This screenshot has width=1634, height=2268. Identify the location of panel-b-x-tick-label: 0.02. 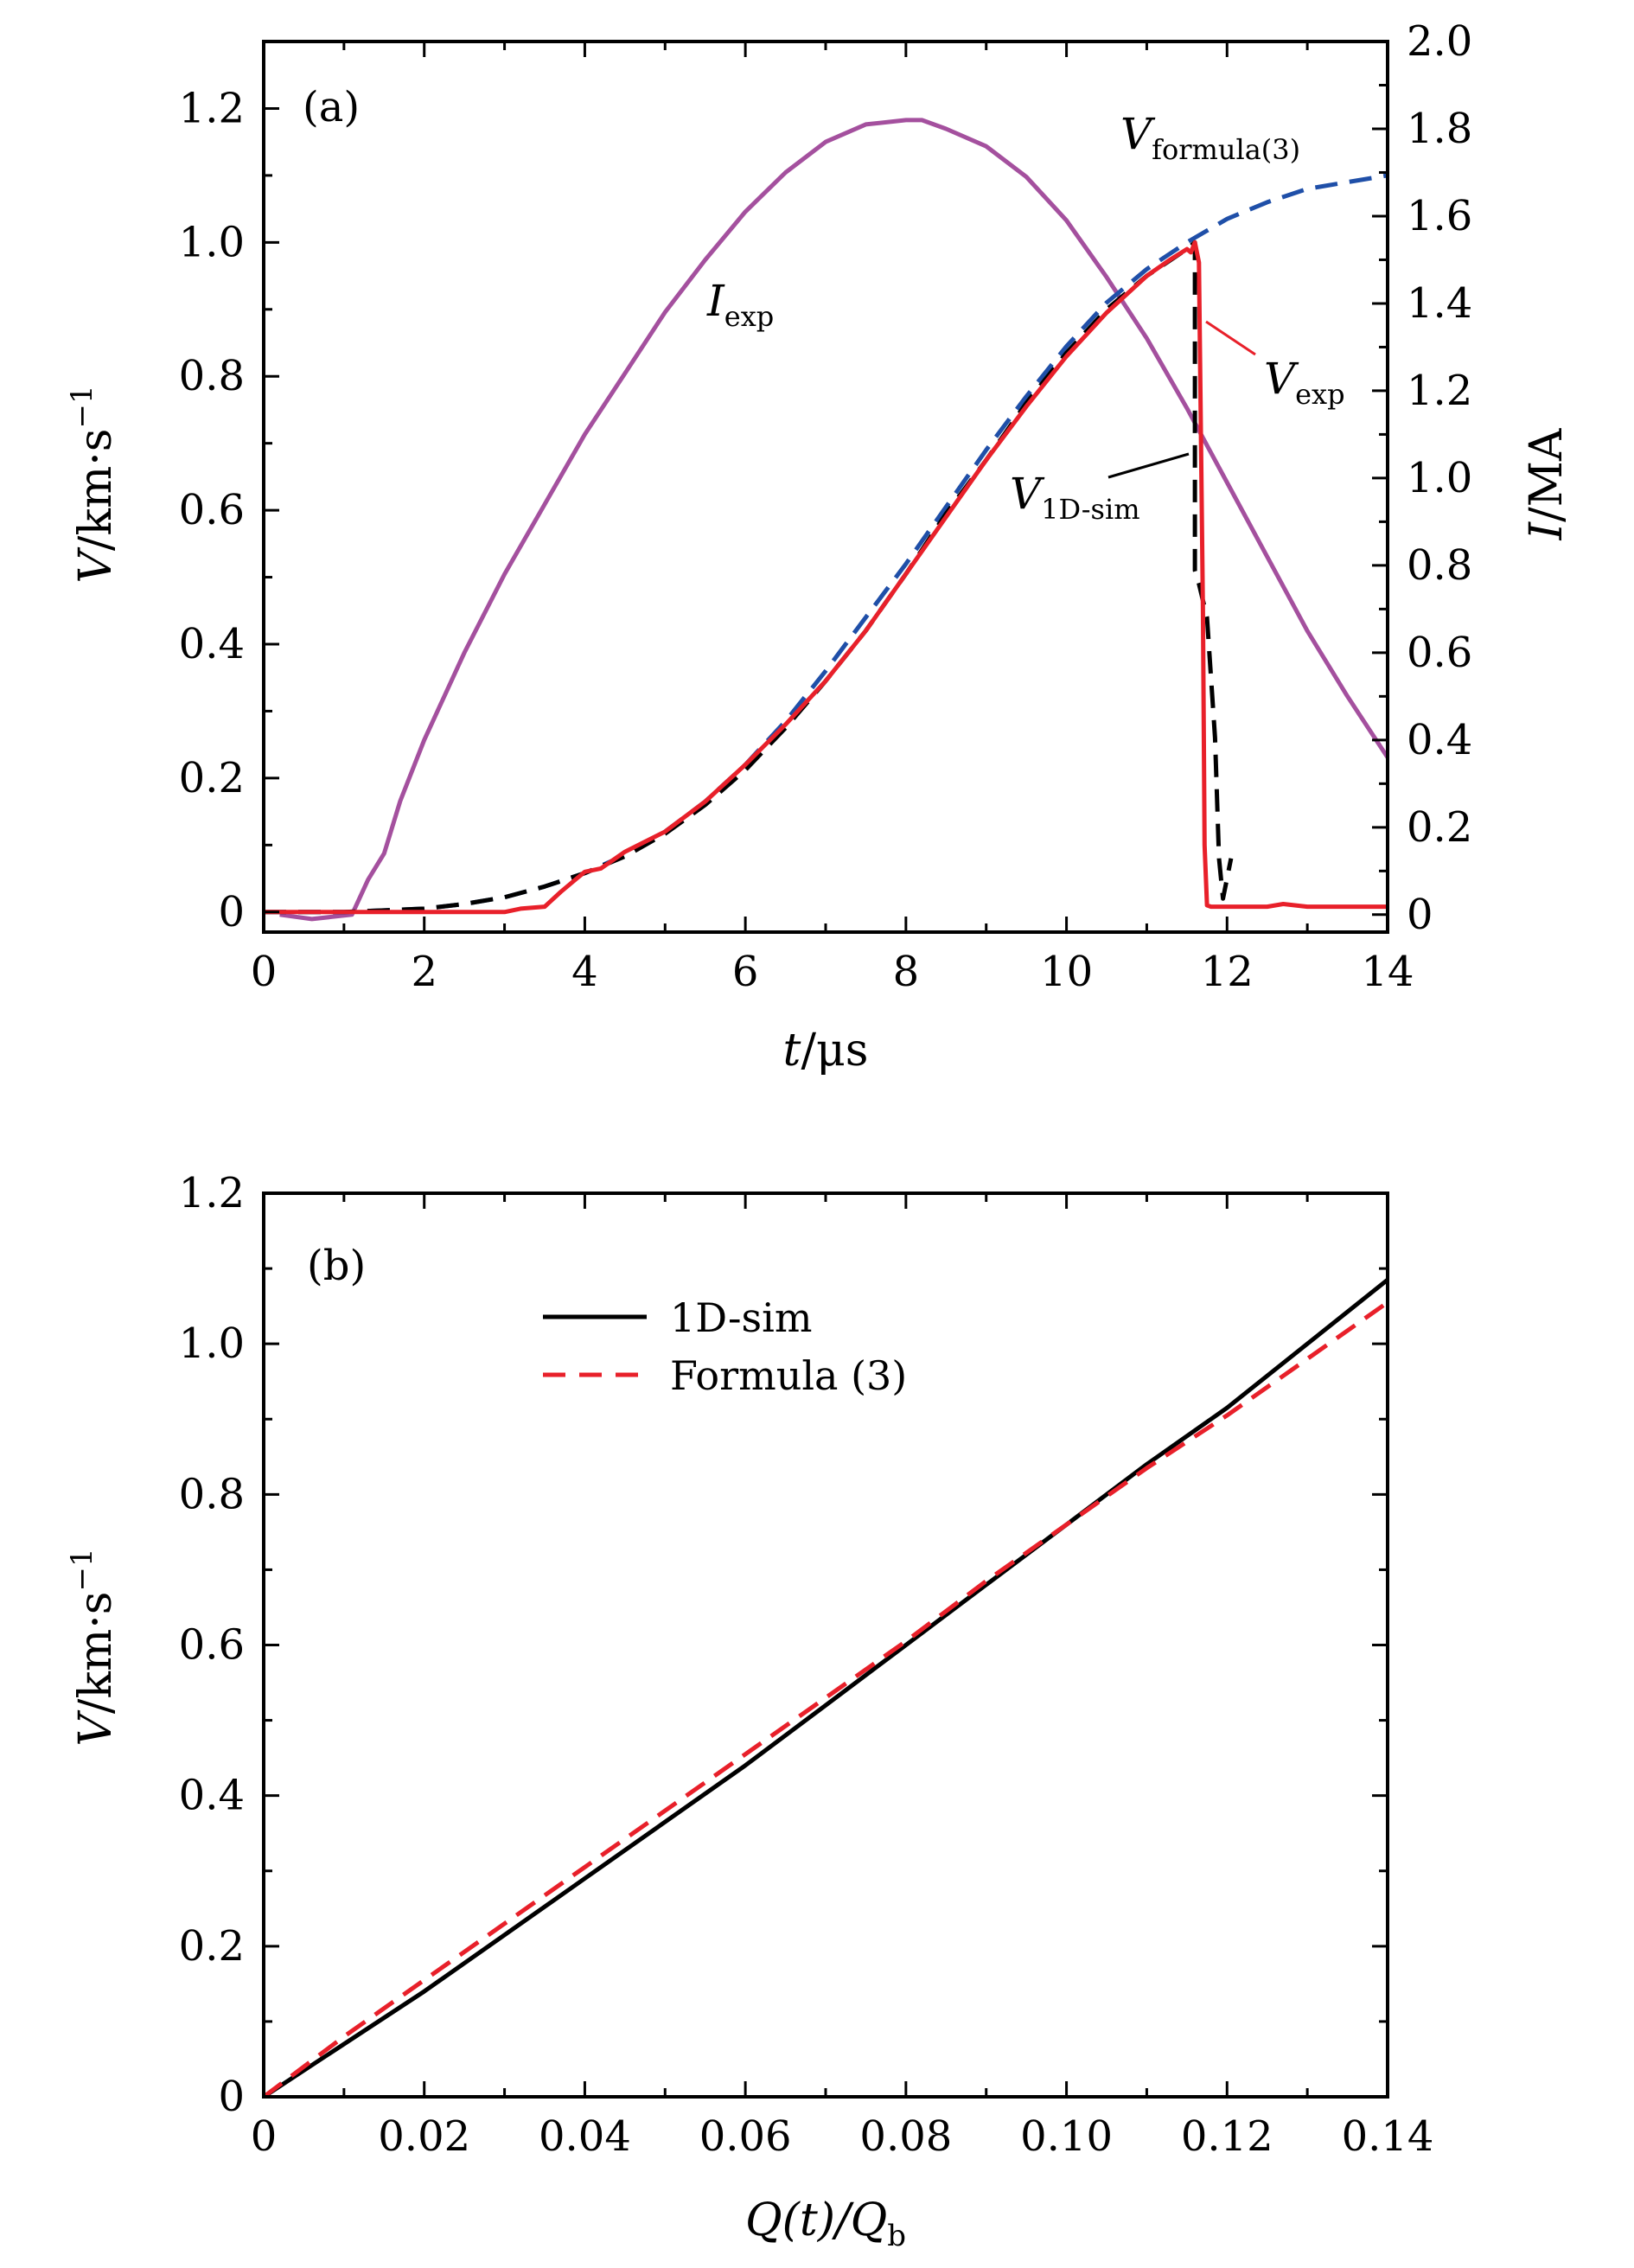
(424, 2136).